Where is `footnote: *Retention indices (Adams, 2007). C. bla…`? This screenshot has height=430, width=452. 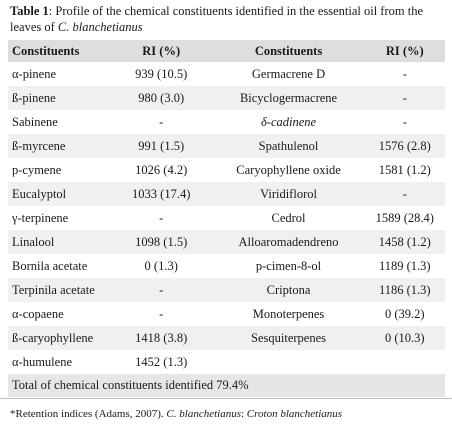 footnote: *Retention indices (Adams, 2007). C. bla… is located at coordinates (226, 414).